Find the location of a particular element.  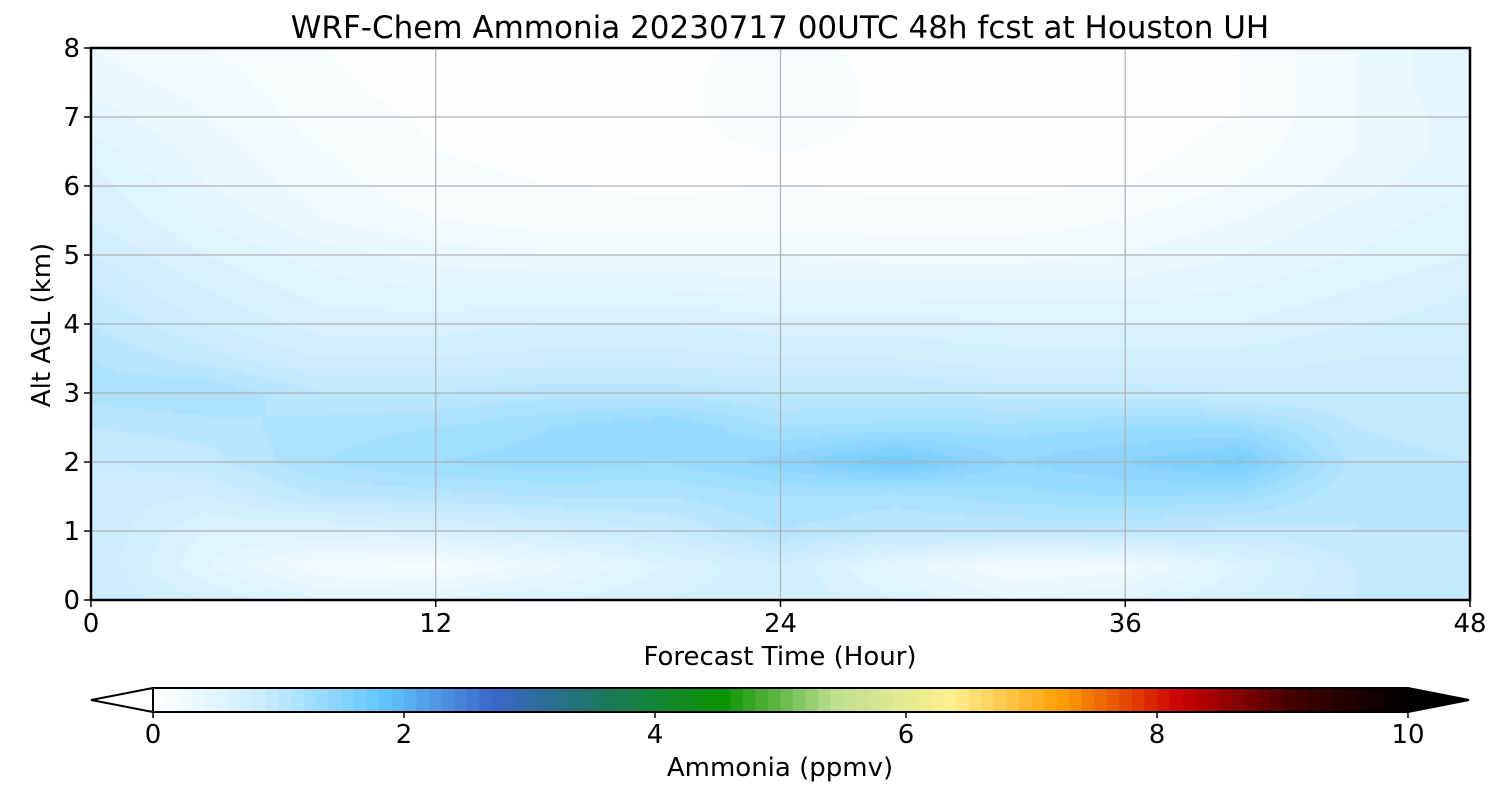

colorbar: 0 2 4 6 8 10 Ammonia (ppmv) is located at coordinates (780, 734).